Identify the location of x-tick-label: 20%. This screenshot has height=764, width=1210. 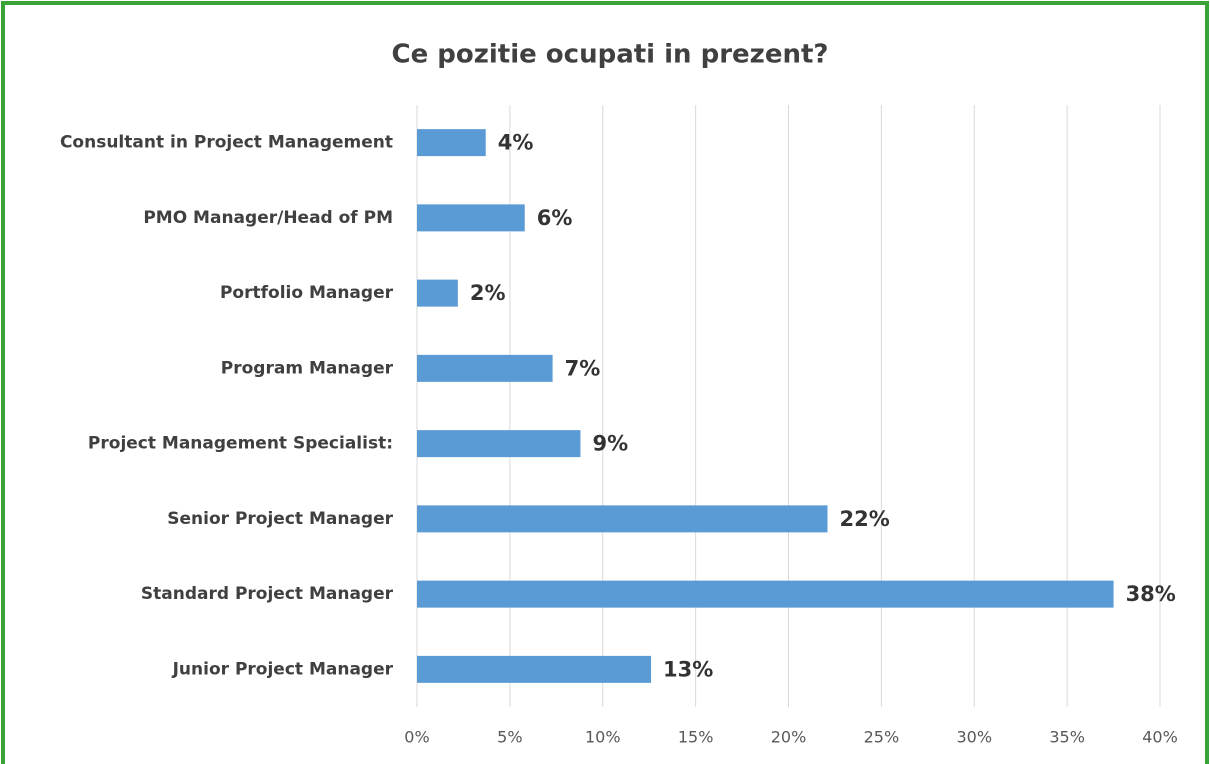
(789, 737).